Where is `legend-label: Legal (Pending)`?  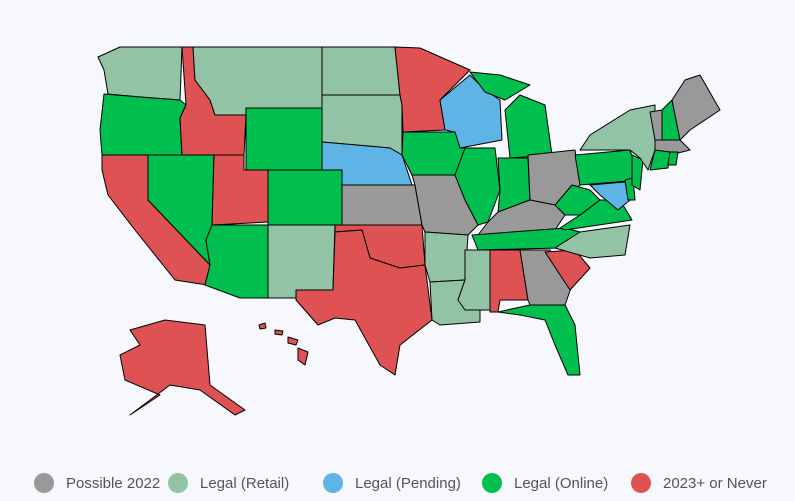
legend-label: Legal (Pending) is located at coordinates (408, 483).